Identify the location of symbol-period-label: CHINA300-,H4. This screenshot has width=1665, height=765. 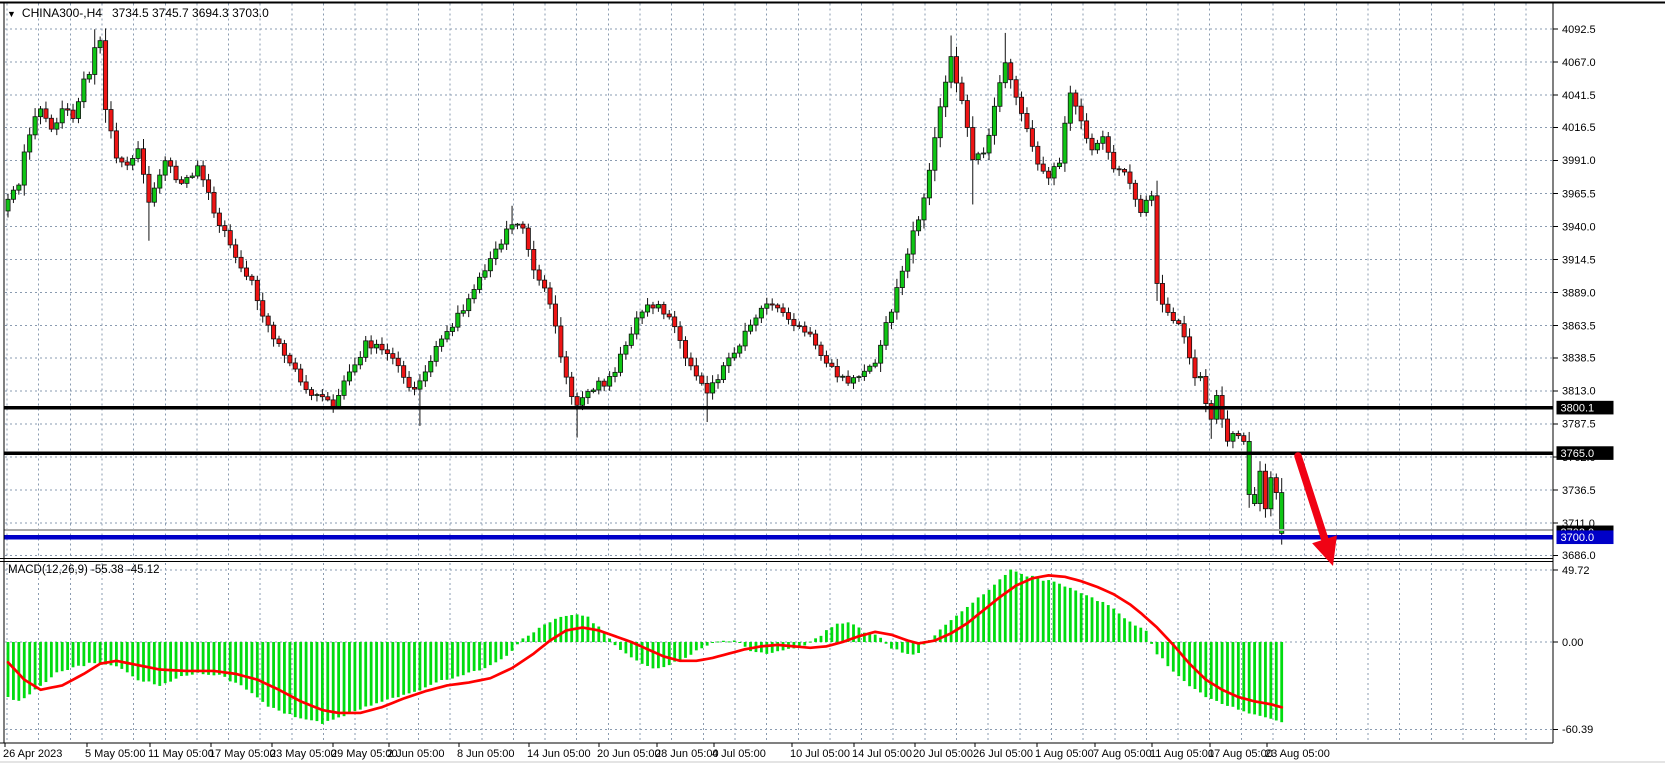
(61, 13).